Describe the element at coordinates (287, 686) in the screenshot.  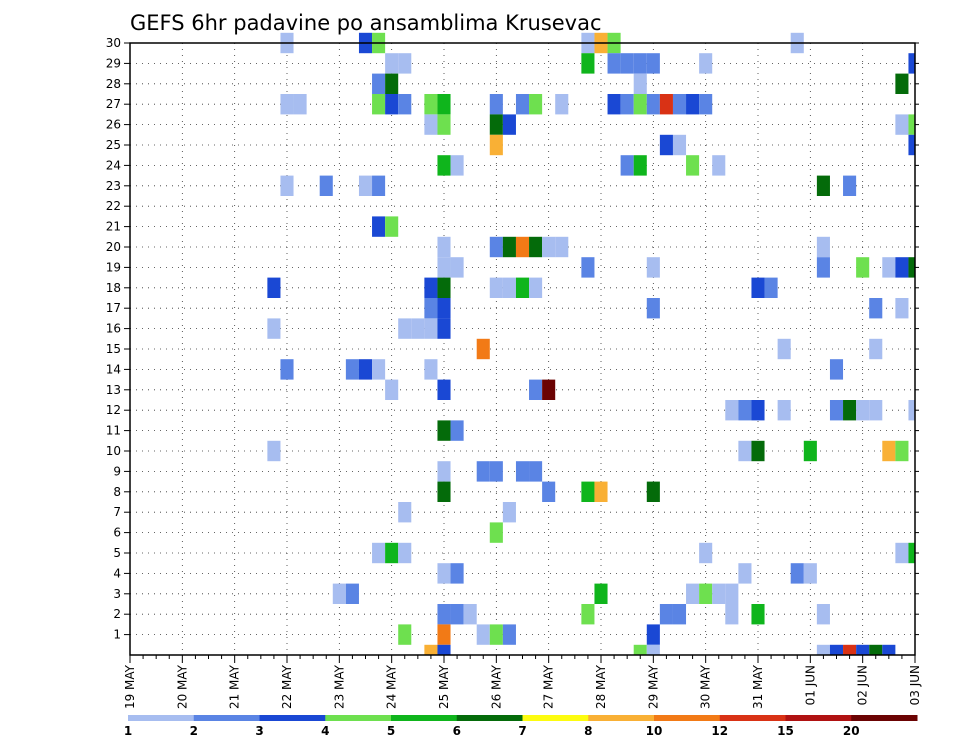
I see `x-tick-label: 22 MAY` at that location.